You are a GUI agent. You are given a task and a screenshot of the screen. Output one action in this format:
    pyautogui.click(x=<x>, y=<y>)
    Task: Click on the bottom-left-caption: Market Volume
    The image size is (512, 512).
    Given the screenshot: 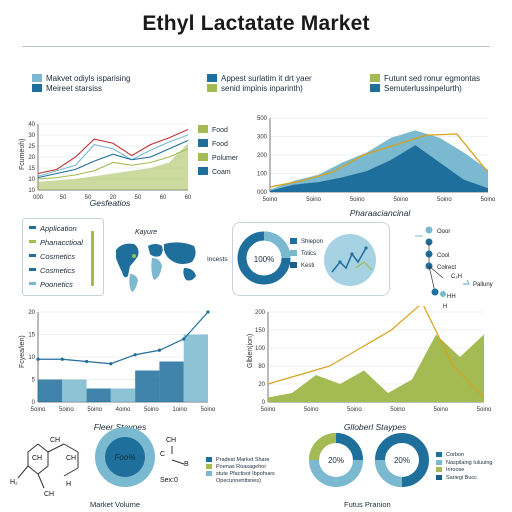 What is the action you would take?
    pyautogui.click(x=115, y=504)
    